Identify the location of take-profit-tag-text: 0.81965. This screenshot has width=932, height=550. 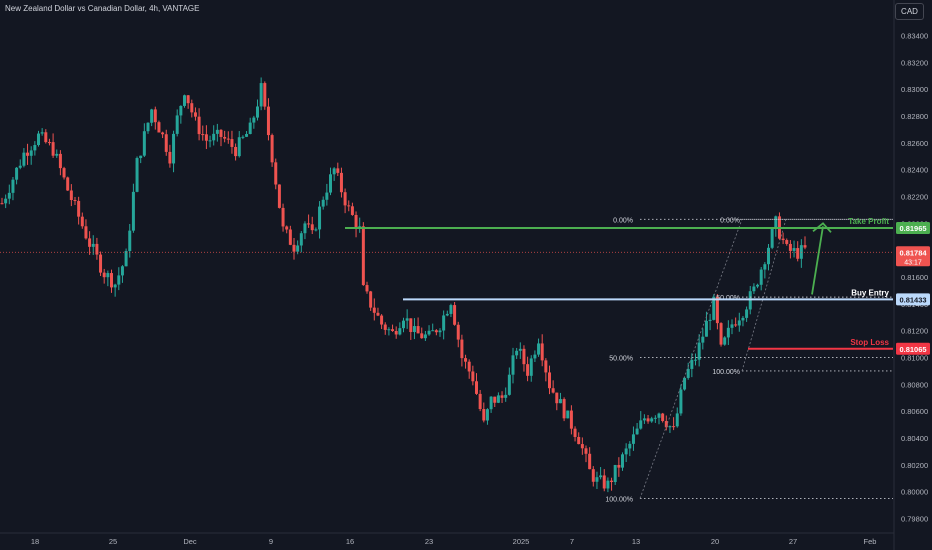
(912, 228).